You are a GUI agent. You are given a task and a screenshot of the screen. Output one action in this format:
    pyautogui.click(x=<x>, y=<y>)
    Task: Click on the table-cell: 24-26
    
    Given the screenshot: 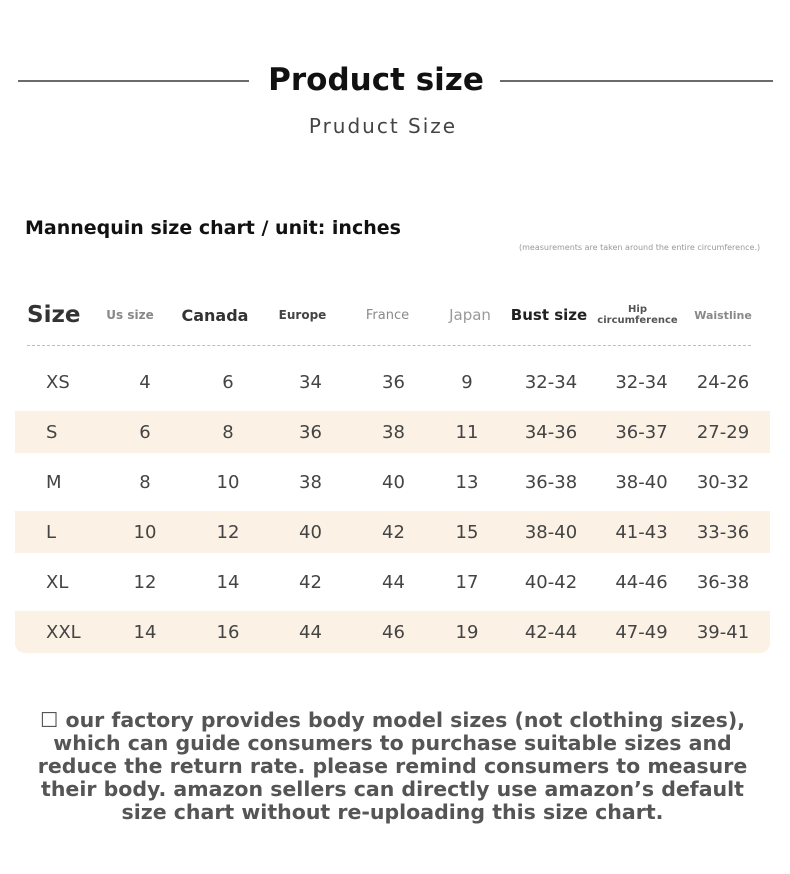 What is the action you would take?
    pyautogui.click(x=723, y=382)
    